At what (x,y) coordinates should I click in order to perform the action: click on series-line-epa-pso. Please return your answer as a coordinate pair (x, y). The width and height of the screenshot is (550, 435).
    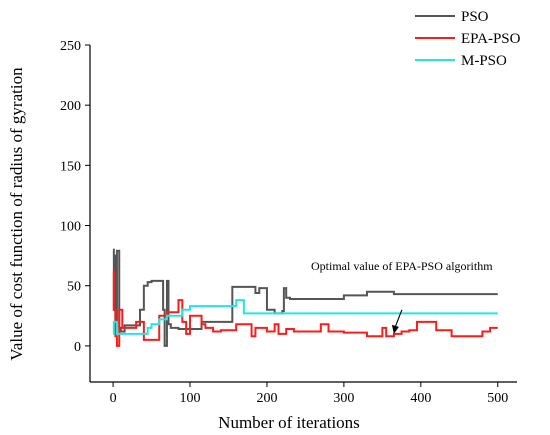
    Looking at the image, I should click on (305, 308).